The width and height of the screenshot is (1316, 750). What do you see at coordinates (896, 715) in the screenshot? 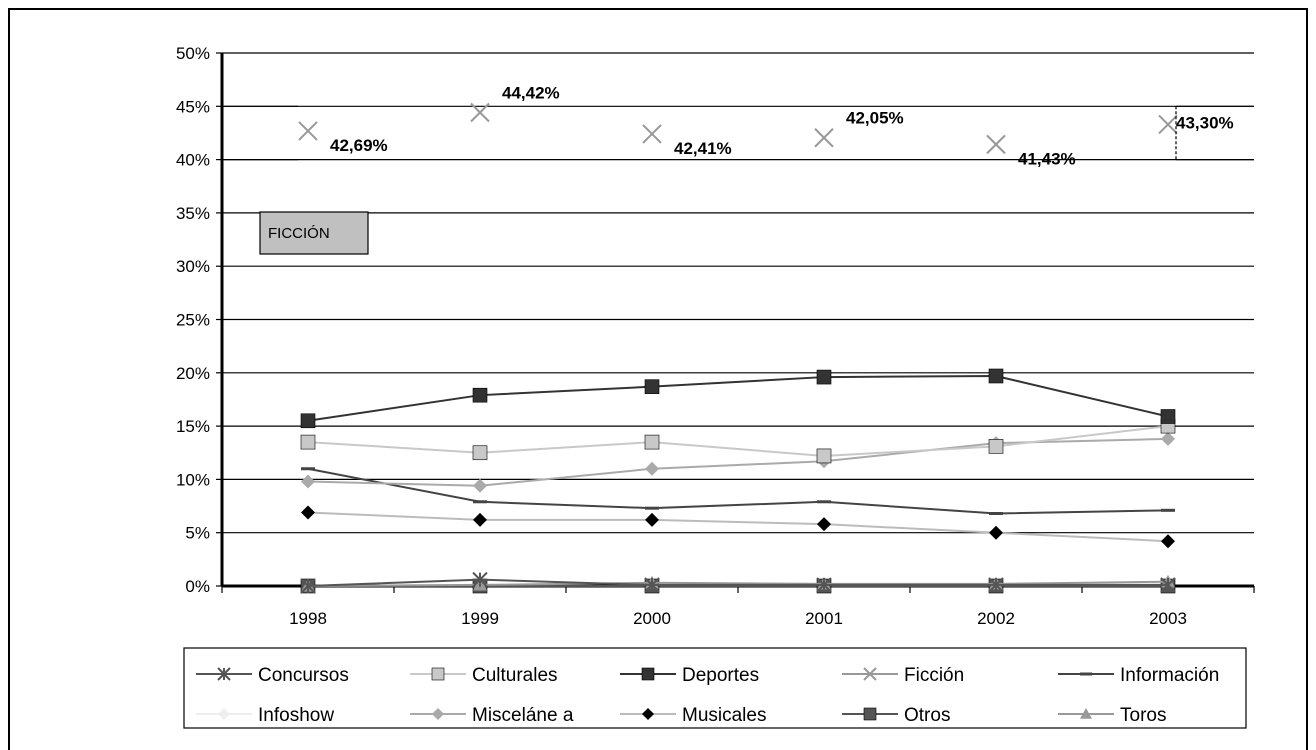
I see `legend-entry: Otros` at bounding box center [896, 715].